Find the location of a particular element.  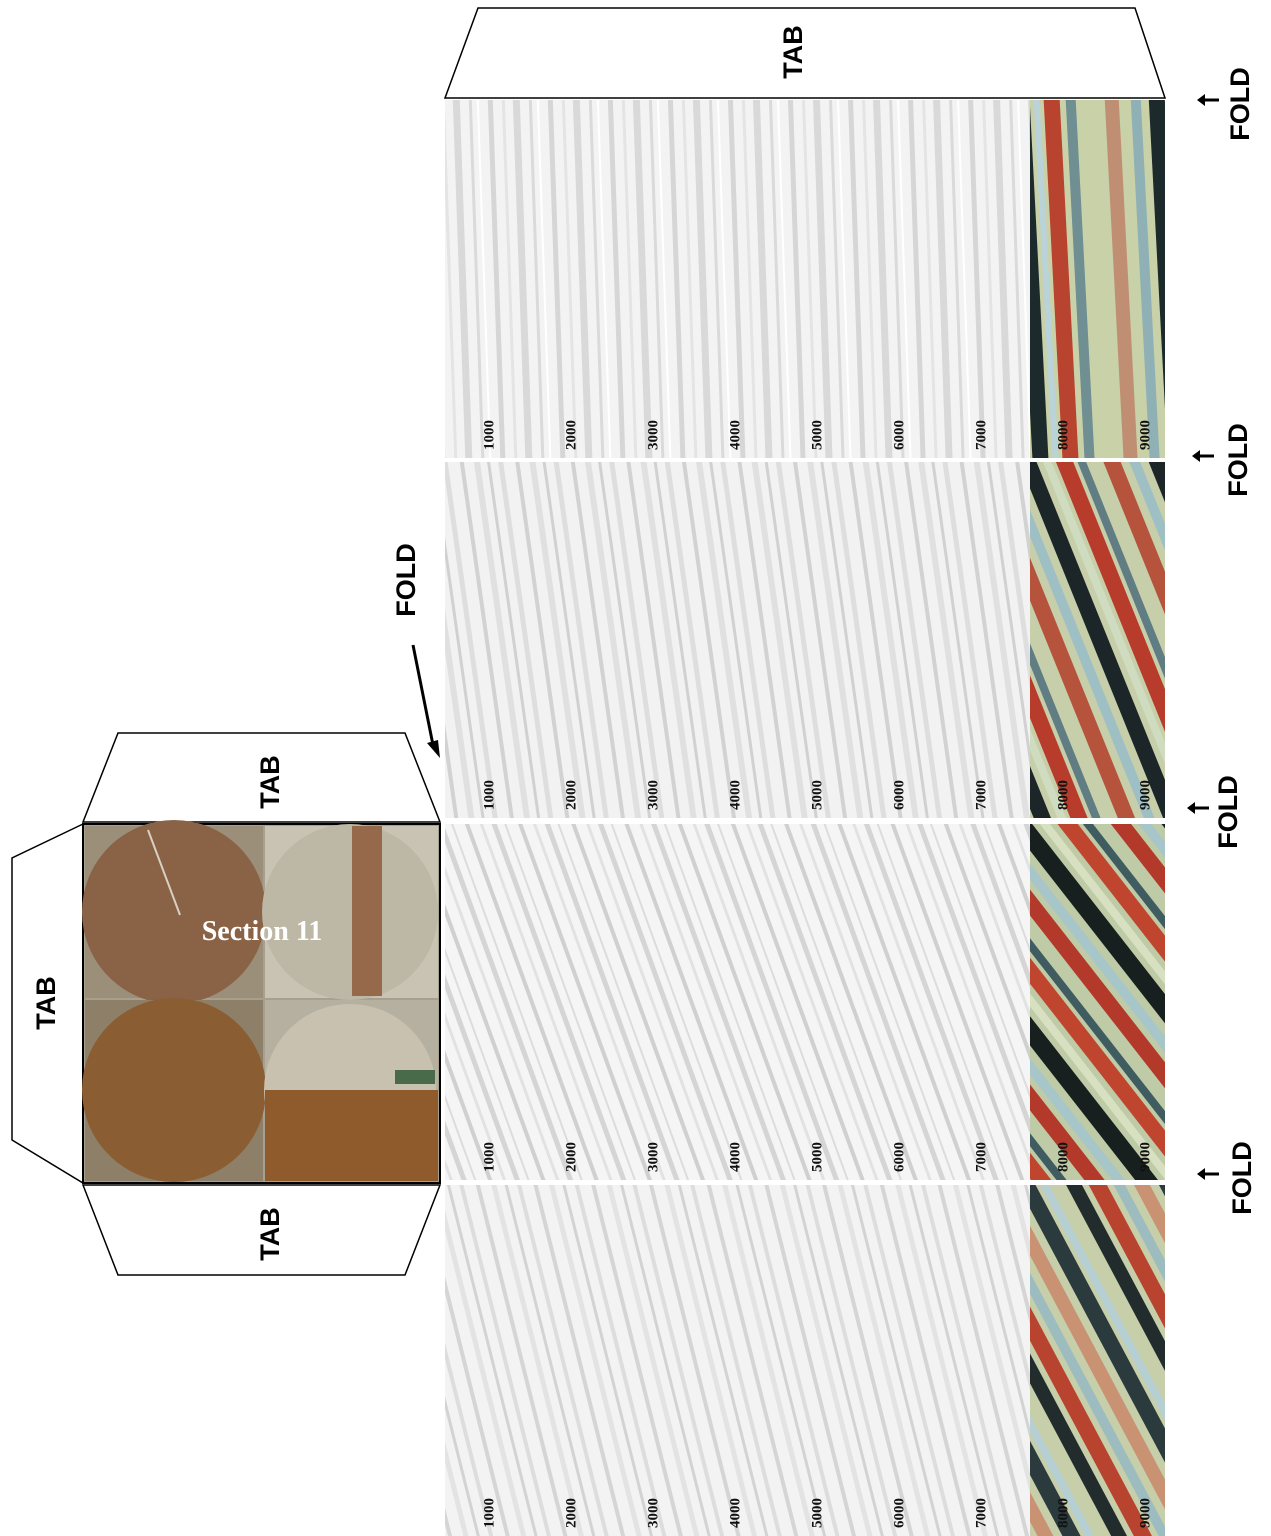

satellite-map is located at coordinates (261, 1002).